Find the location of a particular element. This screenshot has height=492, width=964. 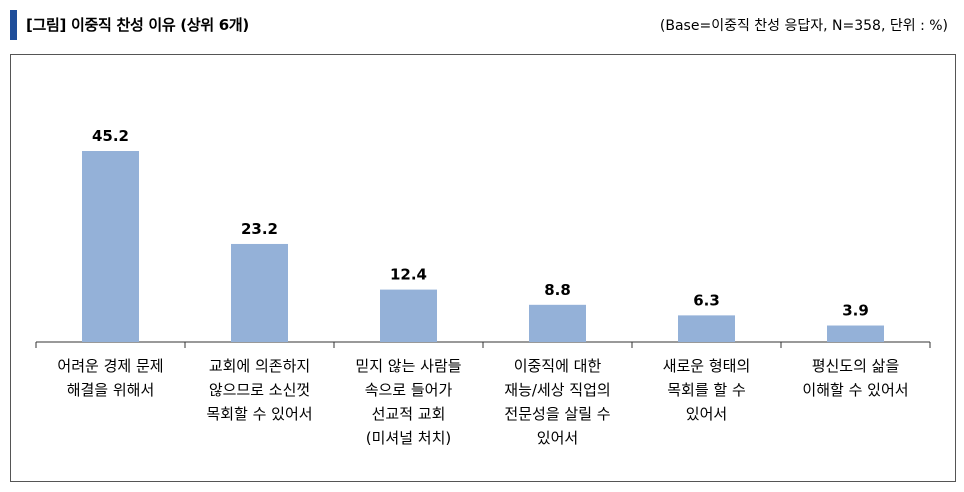

category-label-line: 이중직에 대한 is located at coordinates (558, 366).